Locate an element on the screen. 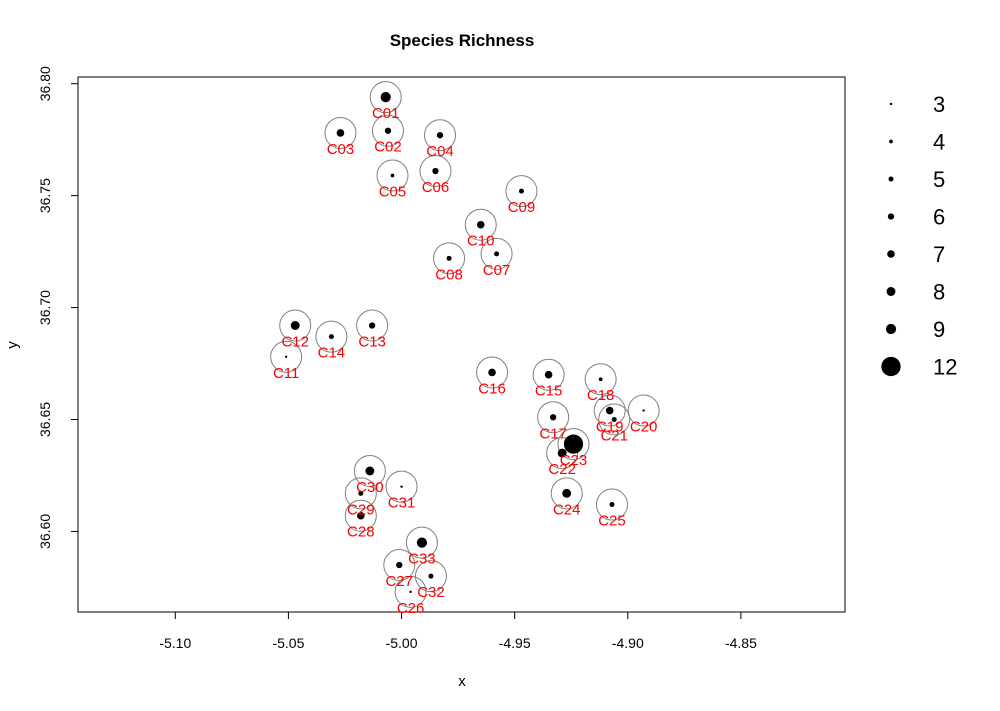  site-label: C14 is located at coordinates (332, 353).